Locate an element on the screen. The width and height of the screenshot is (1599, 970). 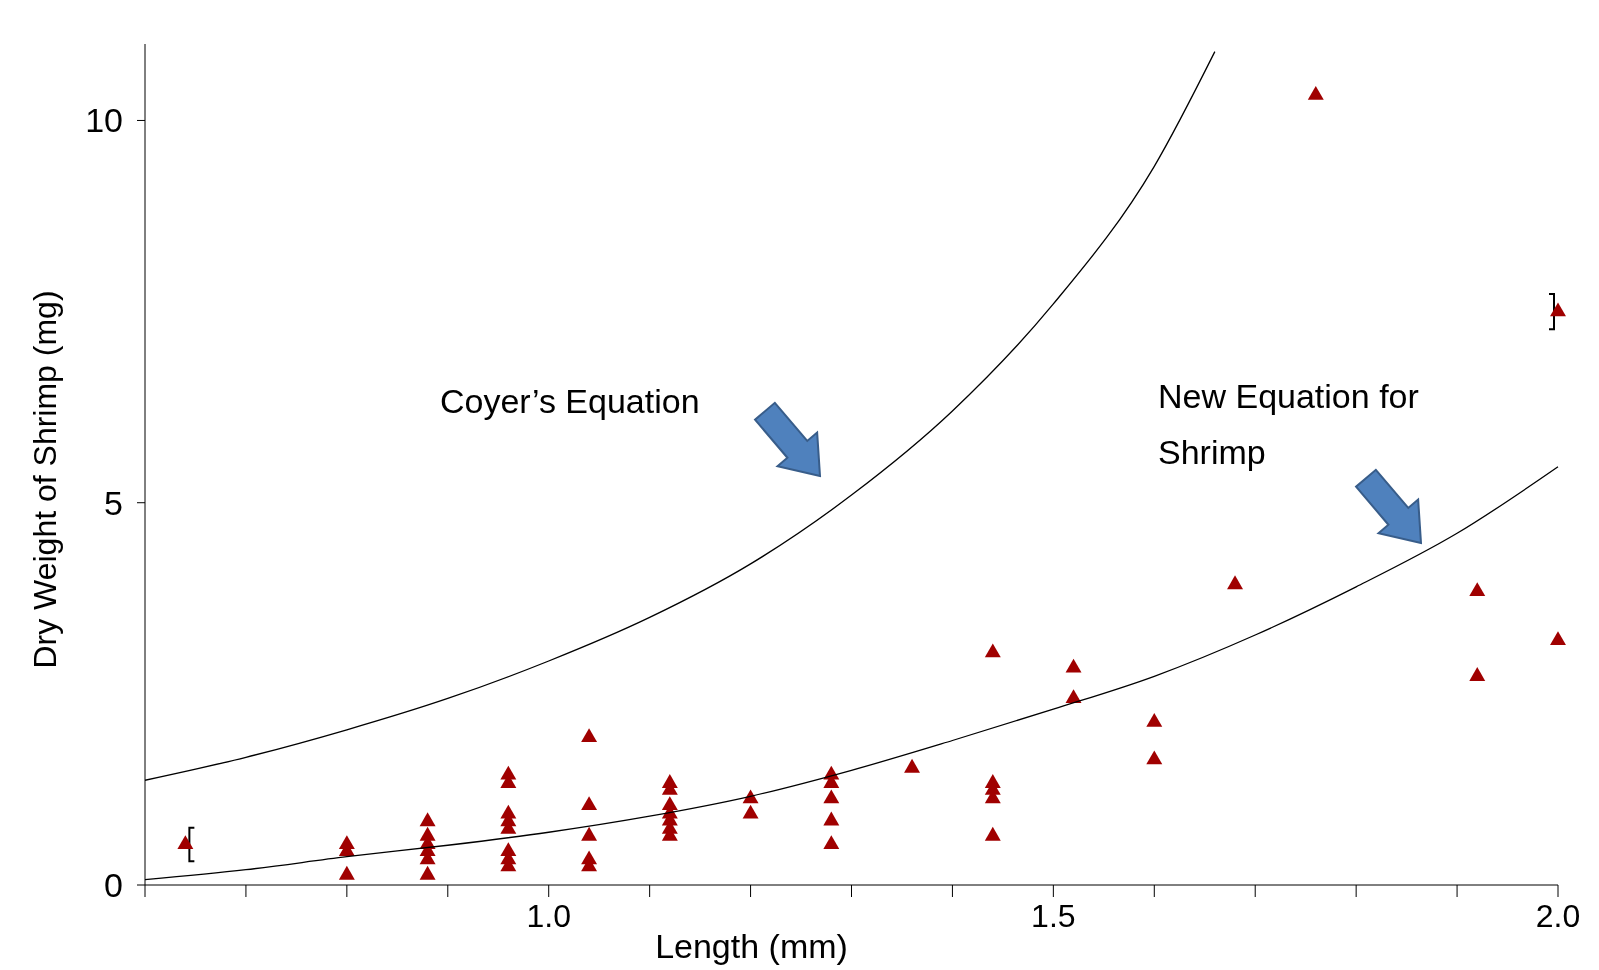
y-tick-label: 5 is located at coordinates (113, 502).